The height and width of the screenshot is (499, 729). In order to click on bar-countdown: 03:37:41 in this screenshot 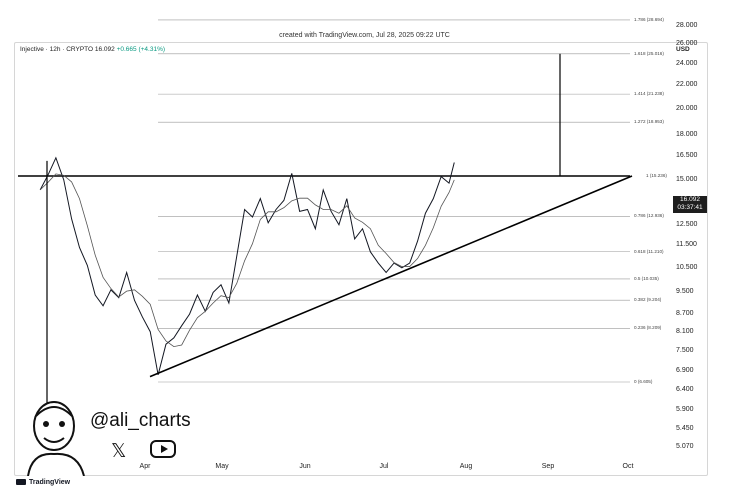, I will do `click(690, 207)`.